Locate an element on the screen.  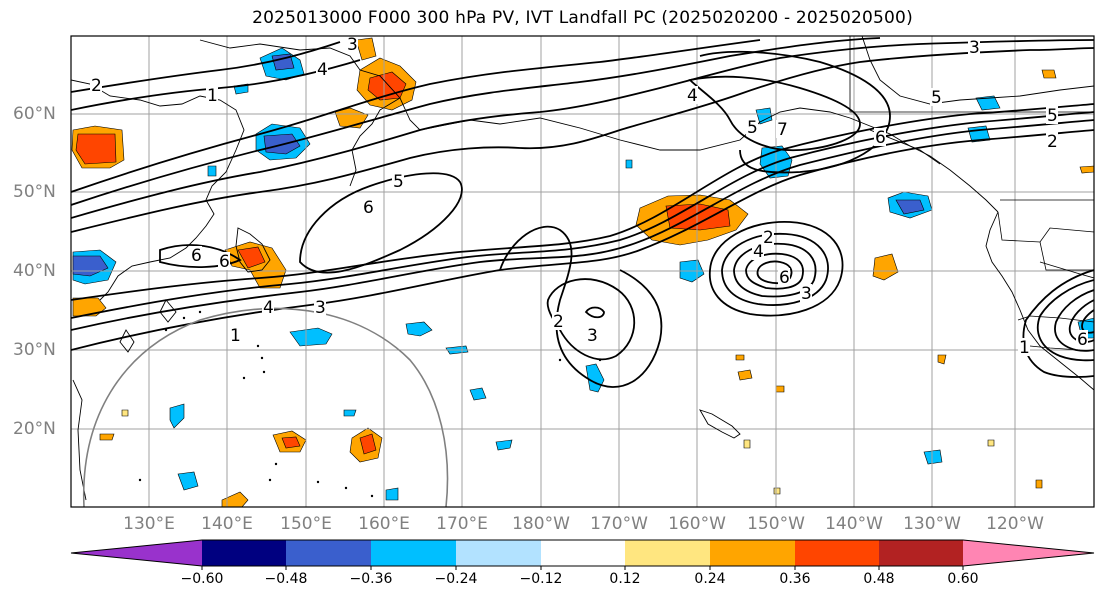
lon-label: 180°W is located at coordinates (541, 524).